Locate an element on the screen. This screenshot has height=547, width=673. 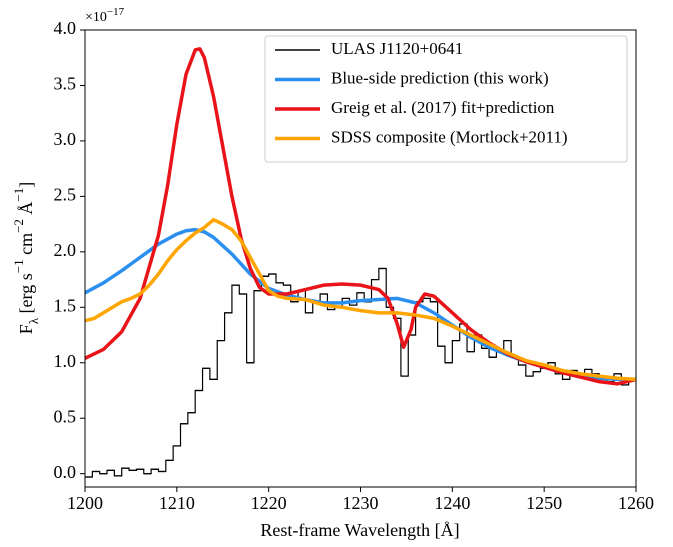
x-tick-label: 1240 is located at coordinates (452, 503).